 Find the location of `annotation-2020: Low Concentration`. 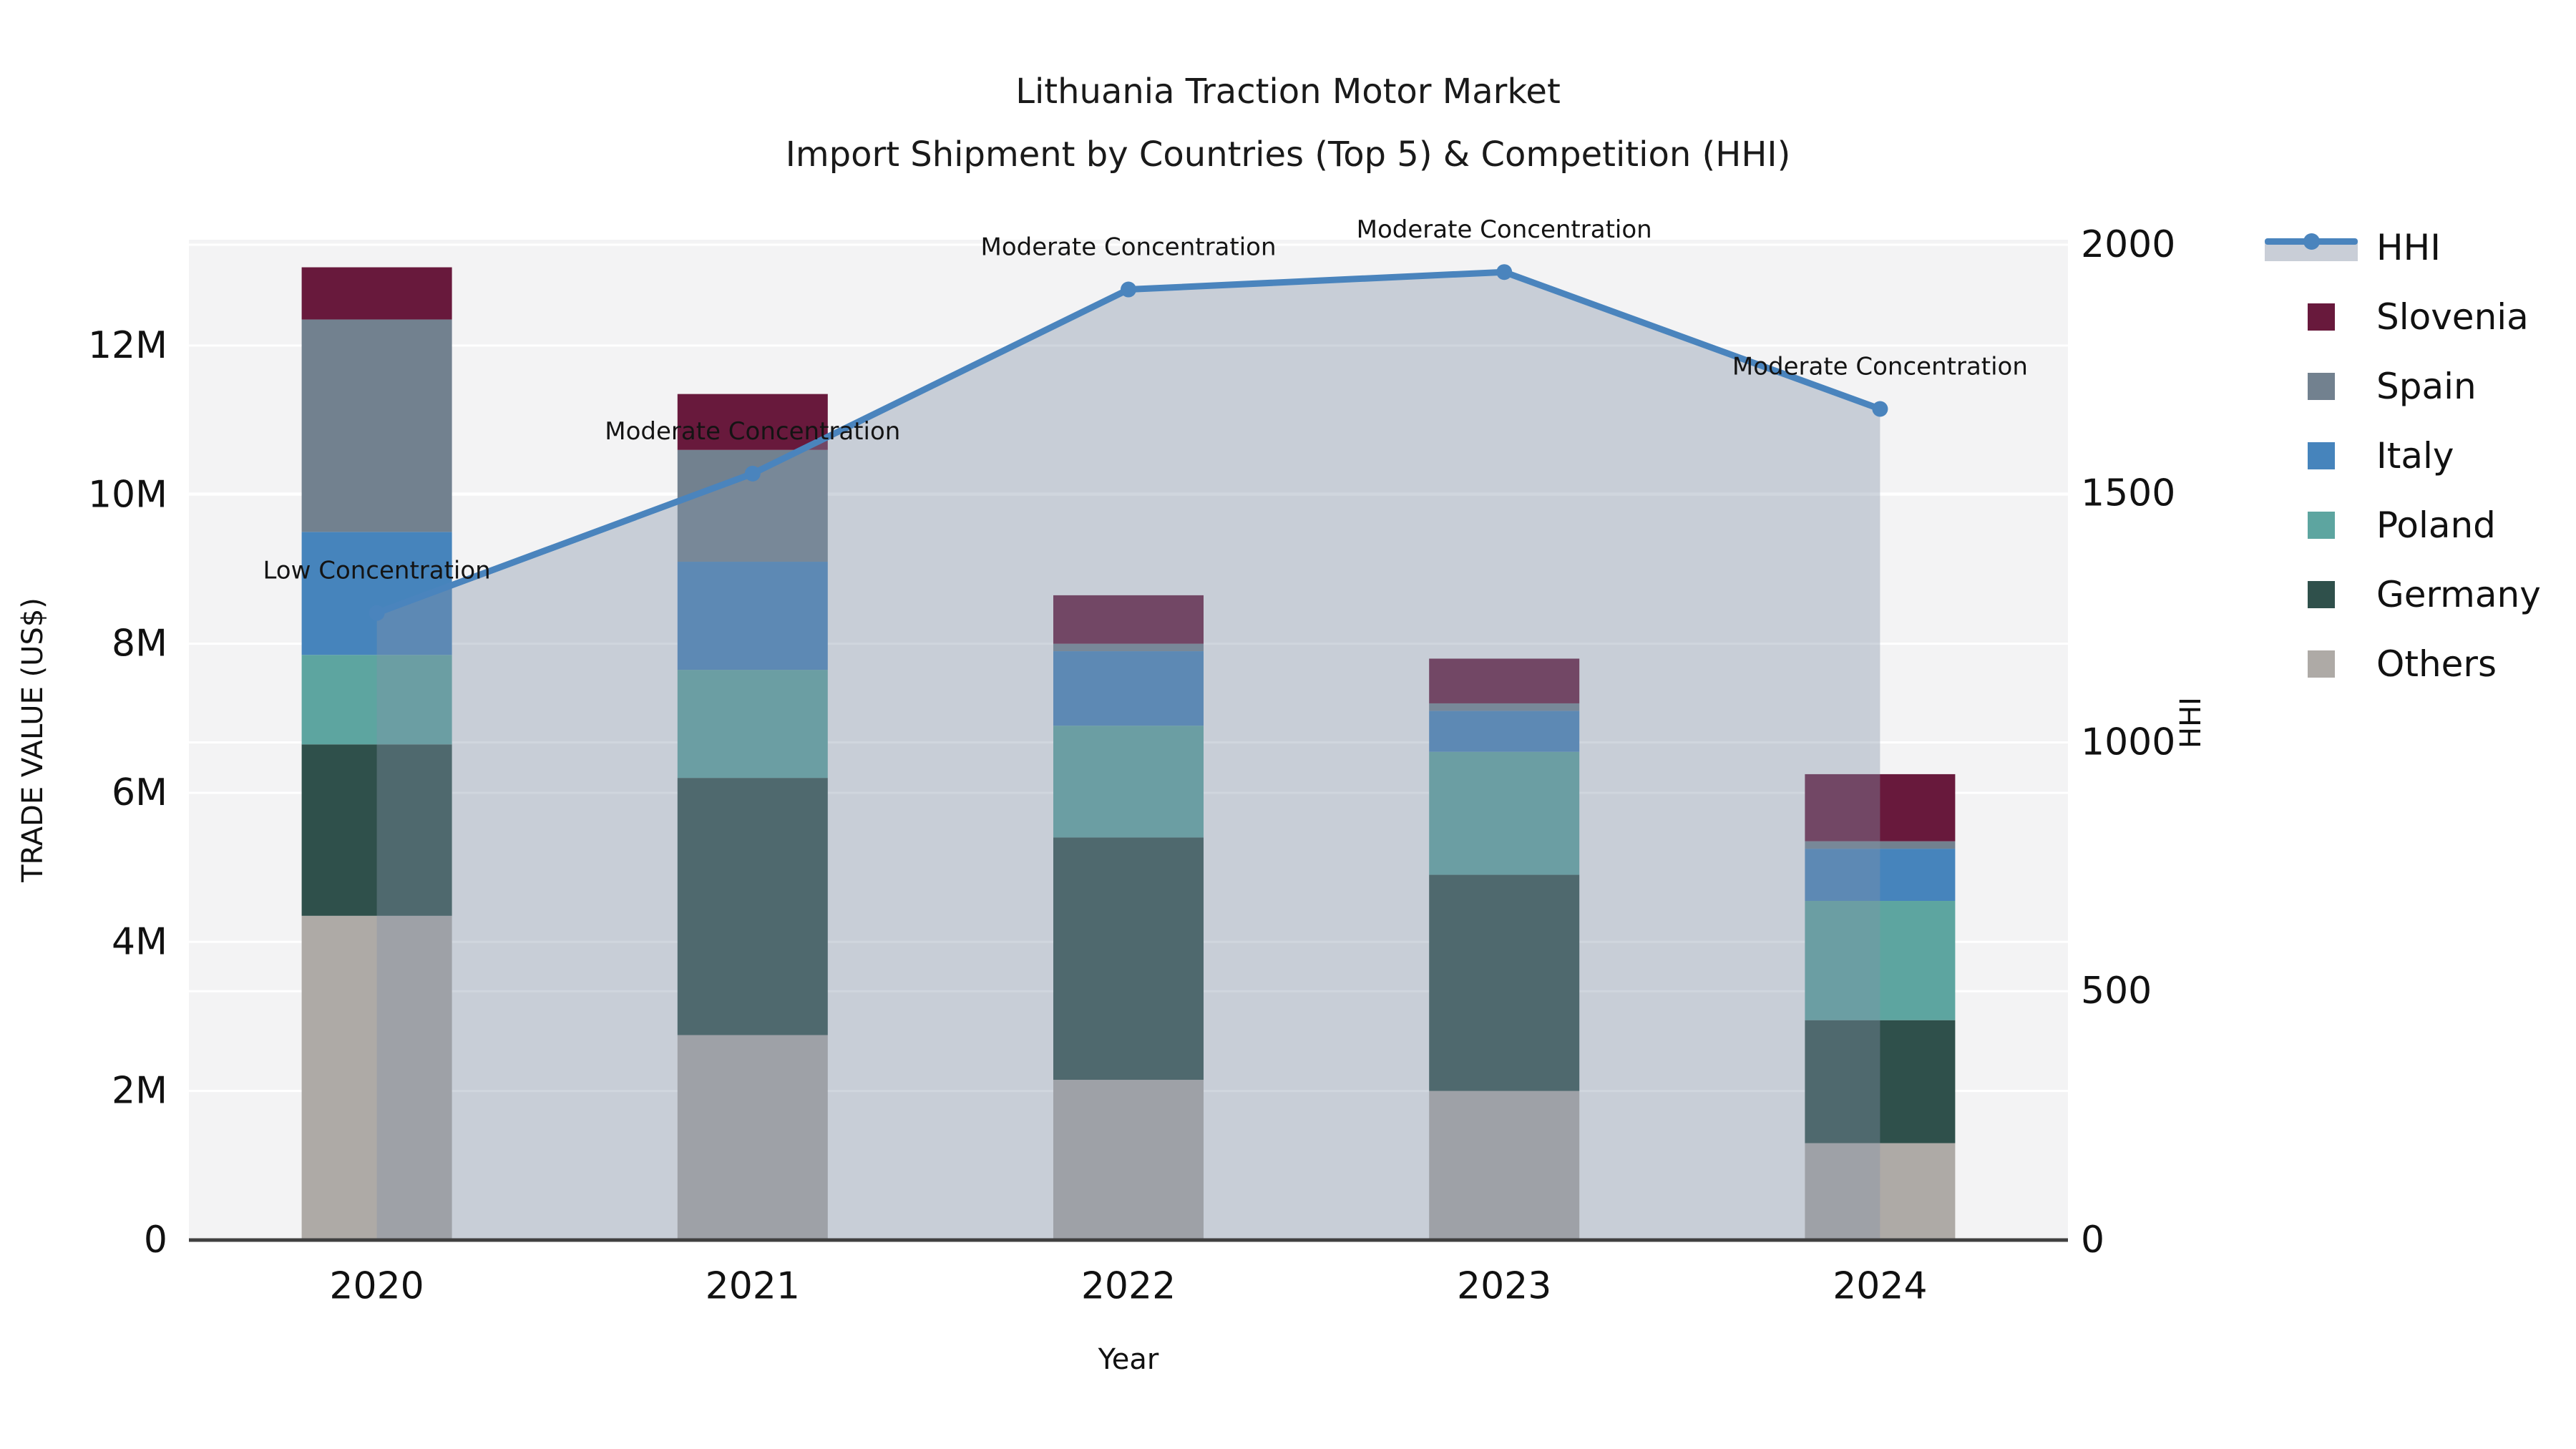

annotation-2020: Low Concentration is located at coordinates (376, 571).